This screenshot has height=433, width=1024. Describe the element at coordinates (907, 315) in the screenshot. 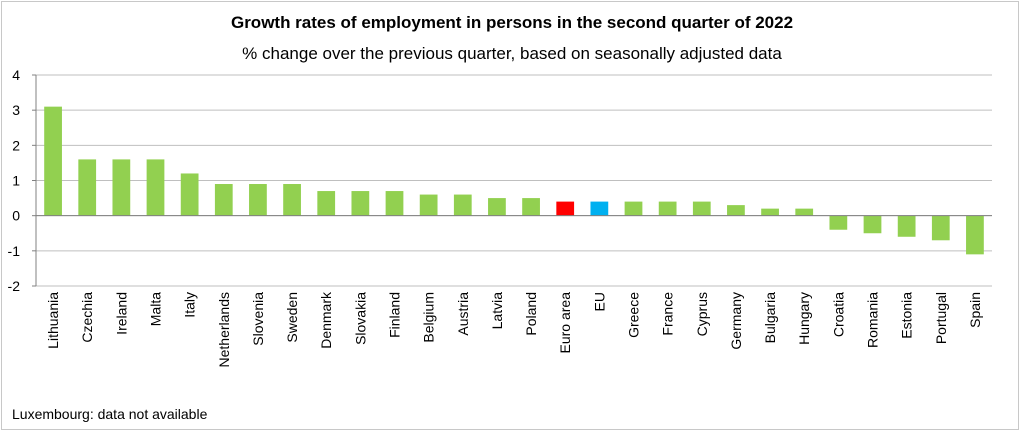

I see `x-tick-label: Estonia` at that location.